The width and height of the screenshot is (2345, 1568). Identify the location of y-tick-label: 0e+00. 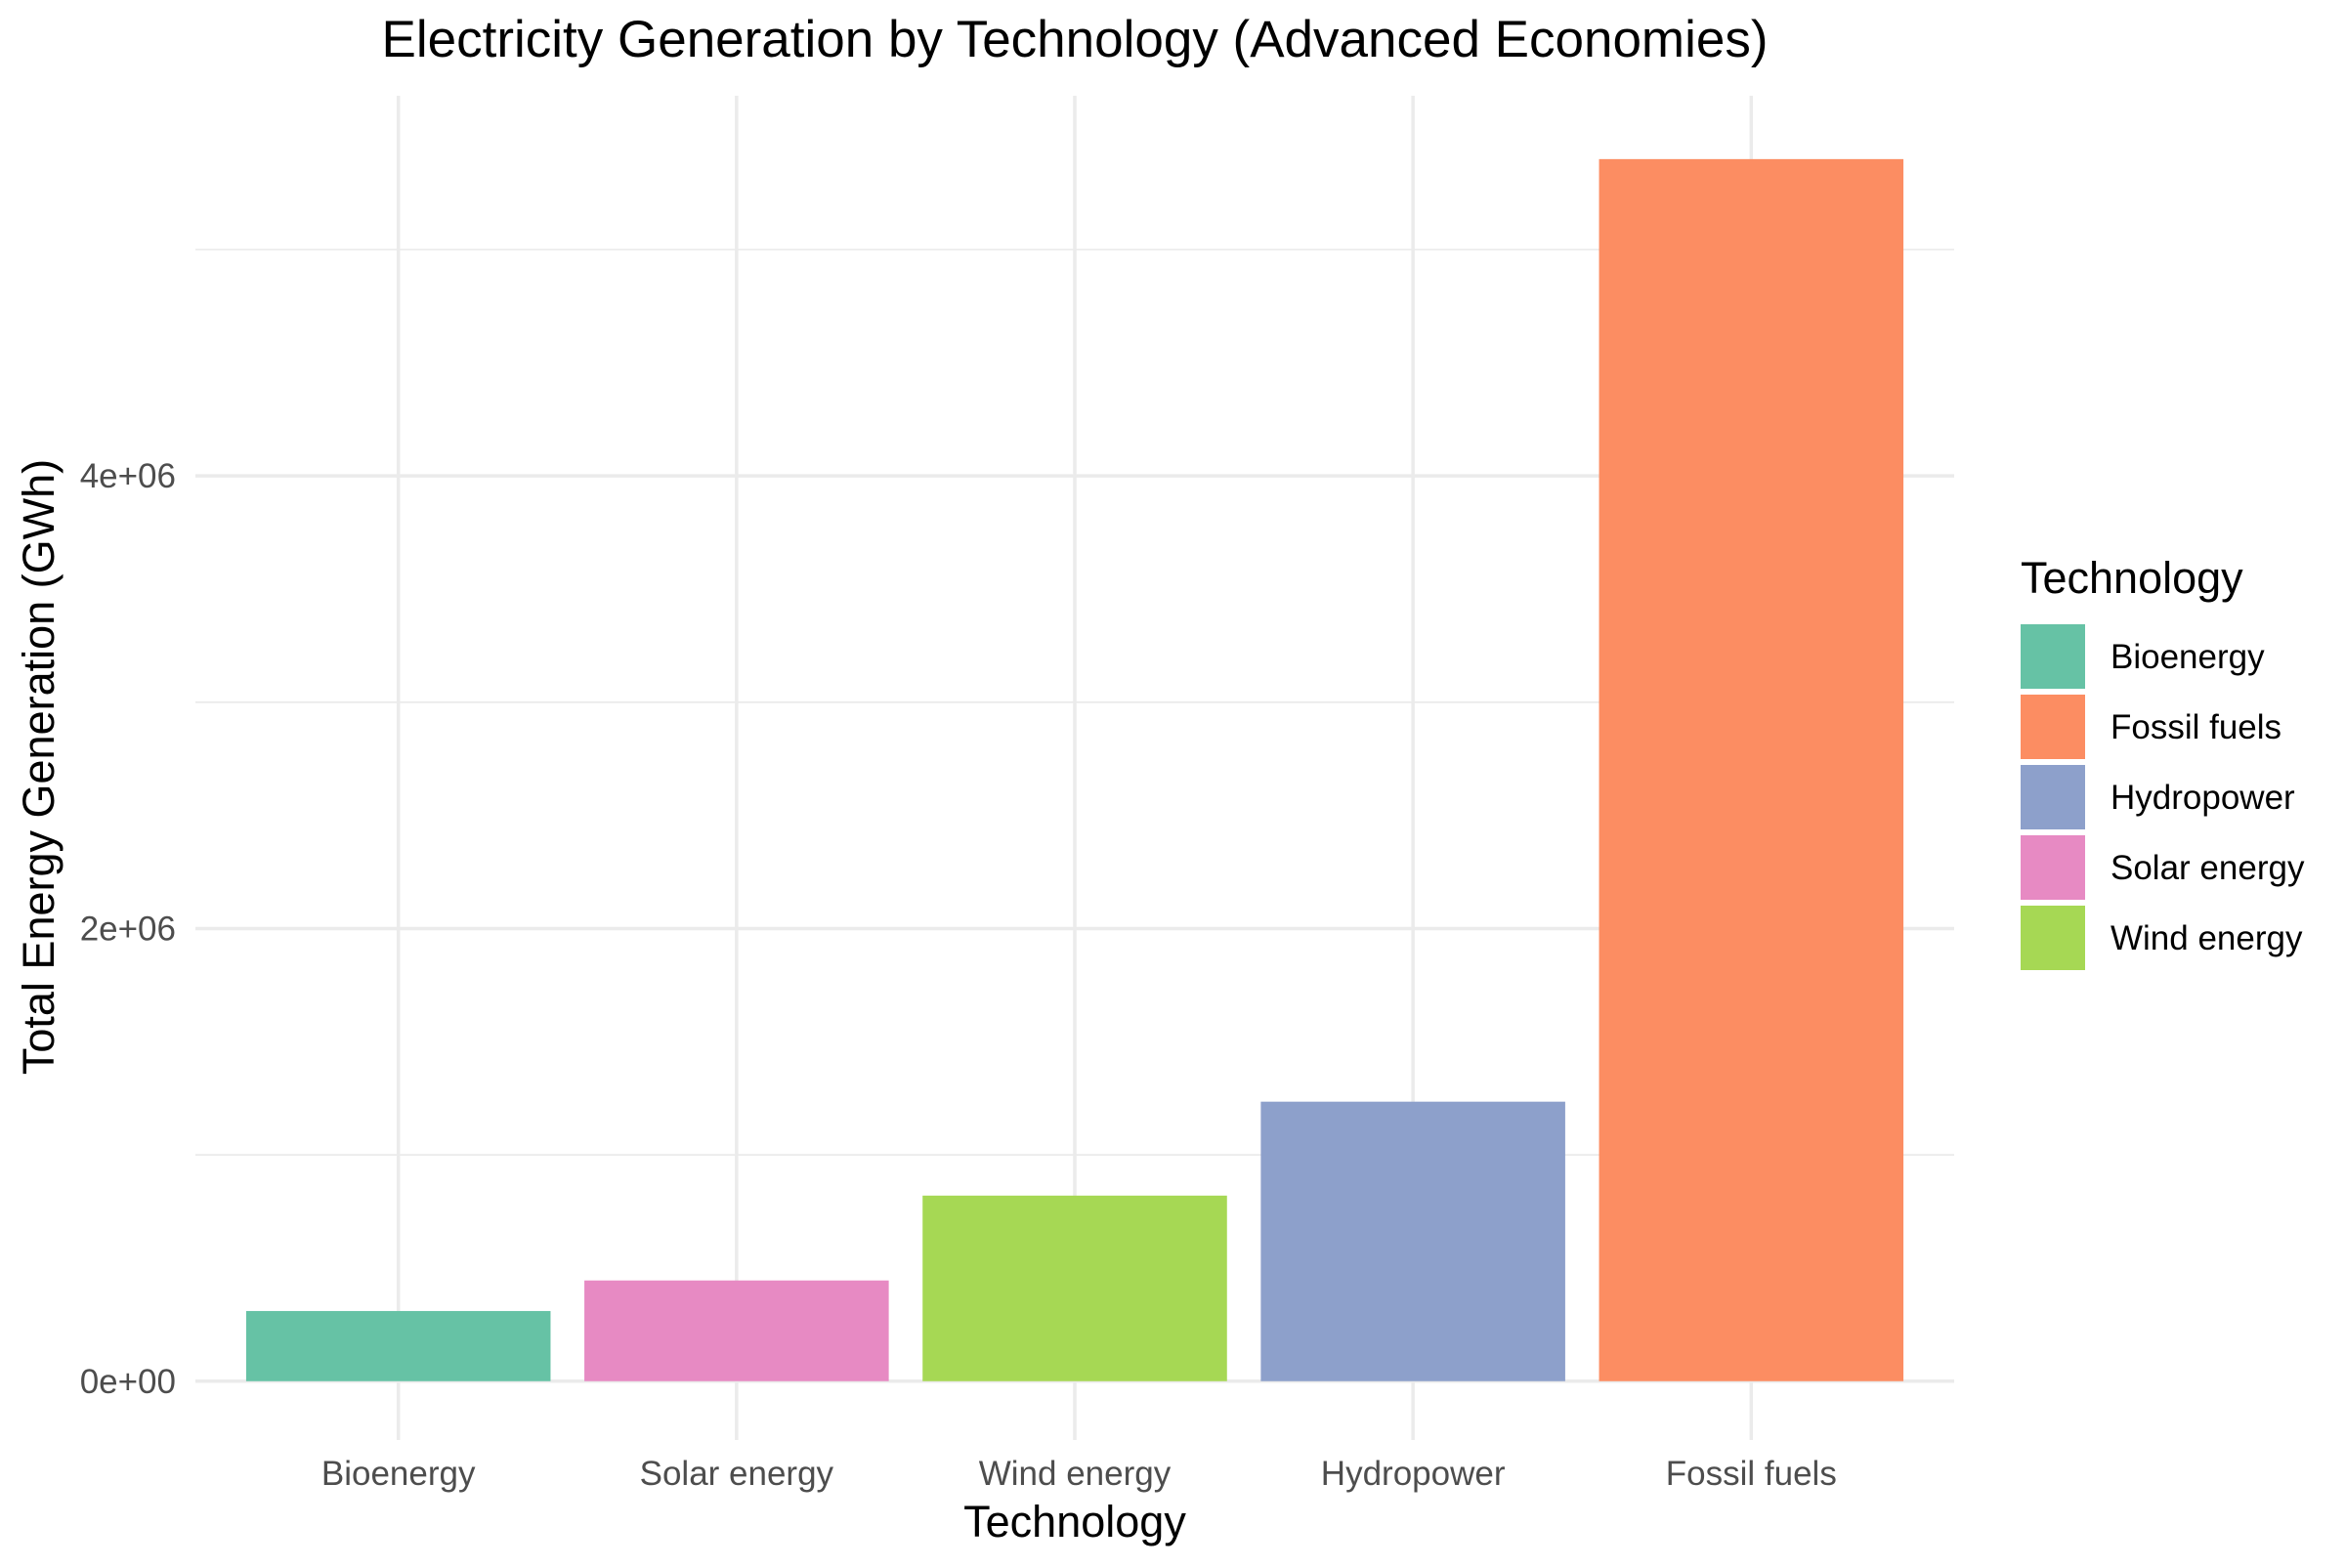
(128, 1382).